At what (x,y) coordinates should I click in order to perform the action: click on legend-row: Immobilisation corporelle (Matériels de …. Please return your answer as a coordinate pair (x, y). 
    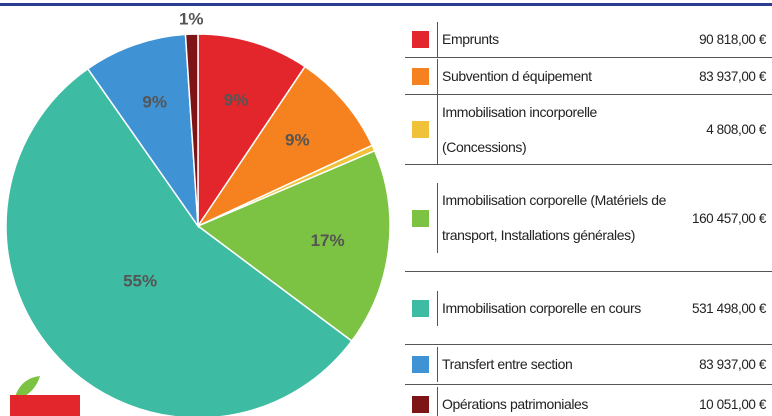
    Looking at the image, I should click on (588, 218).